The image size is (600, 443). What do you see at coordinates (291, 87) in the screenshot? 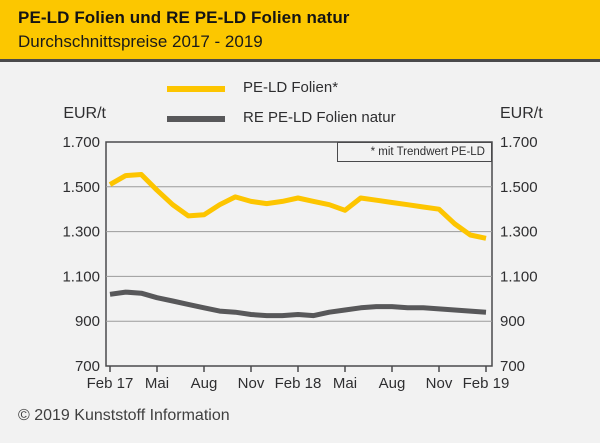
I see `legend-label-pe-ld-folien: PE-LD Folien*` at bounding box center [291, 87].